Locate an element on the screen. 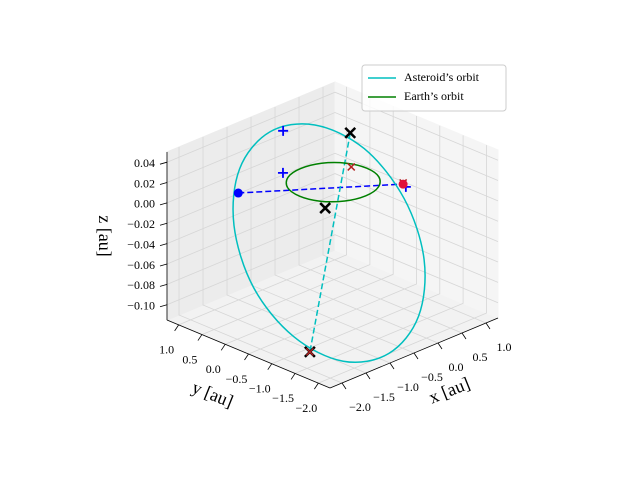  x-tick-label: 0.0 is located at coordinates (456, 367).